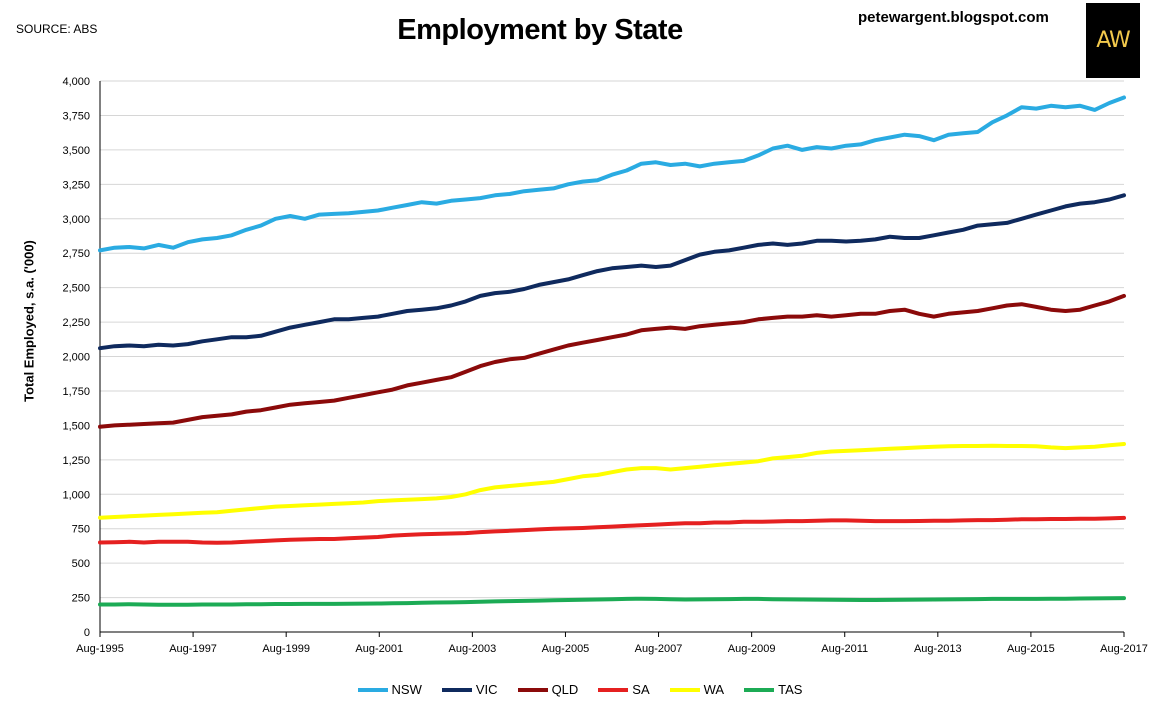 This screenshot has width=1160, height=709. I want to click on series-line-wa, so click(612, 481).